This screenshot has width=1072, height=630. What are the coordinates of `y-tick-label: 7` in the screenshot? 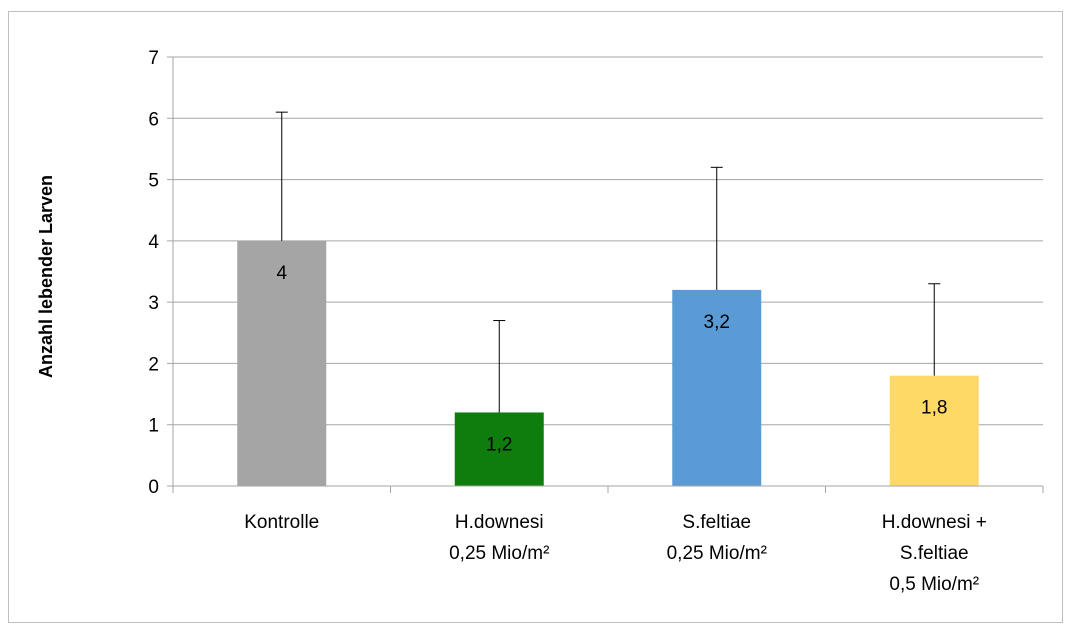 It's located at (153, 58).